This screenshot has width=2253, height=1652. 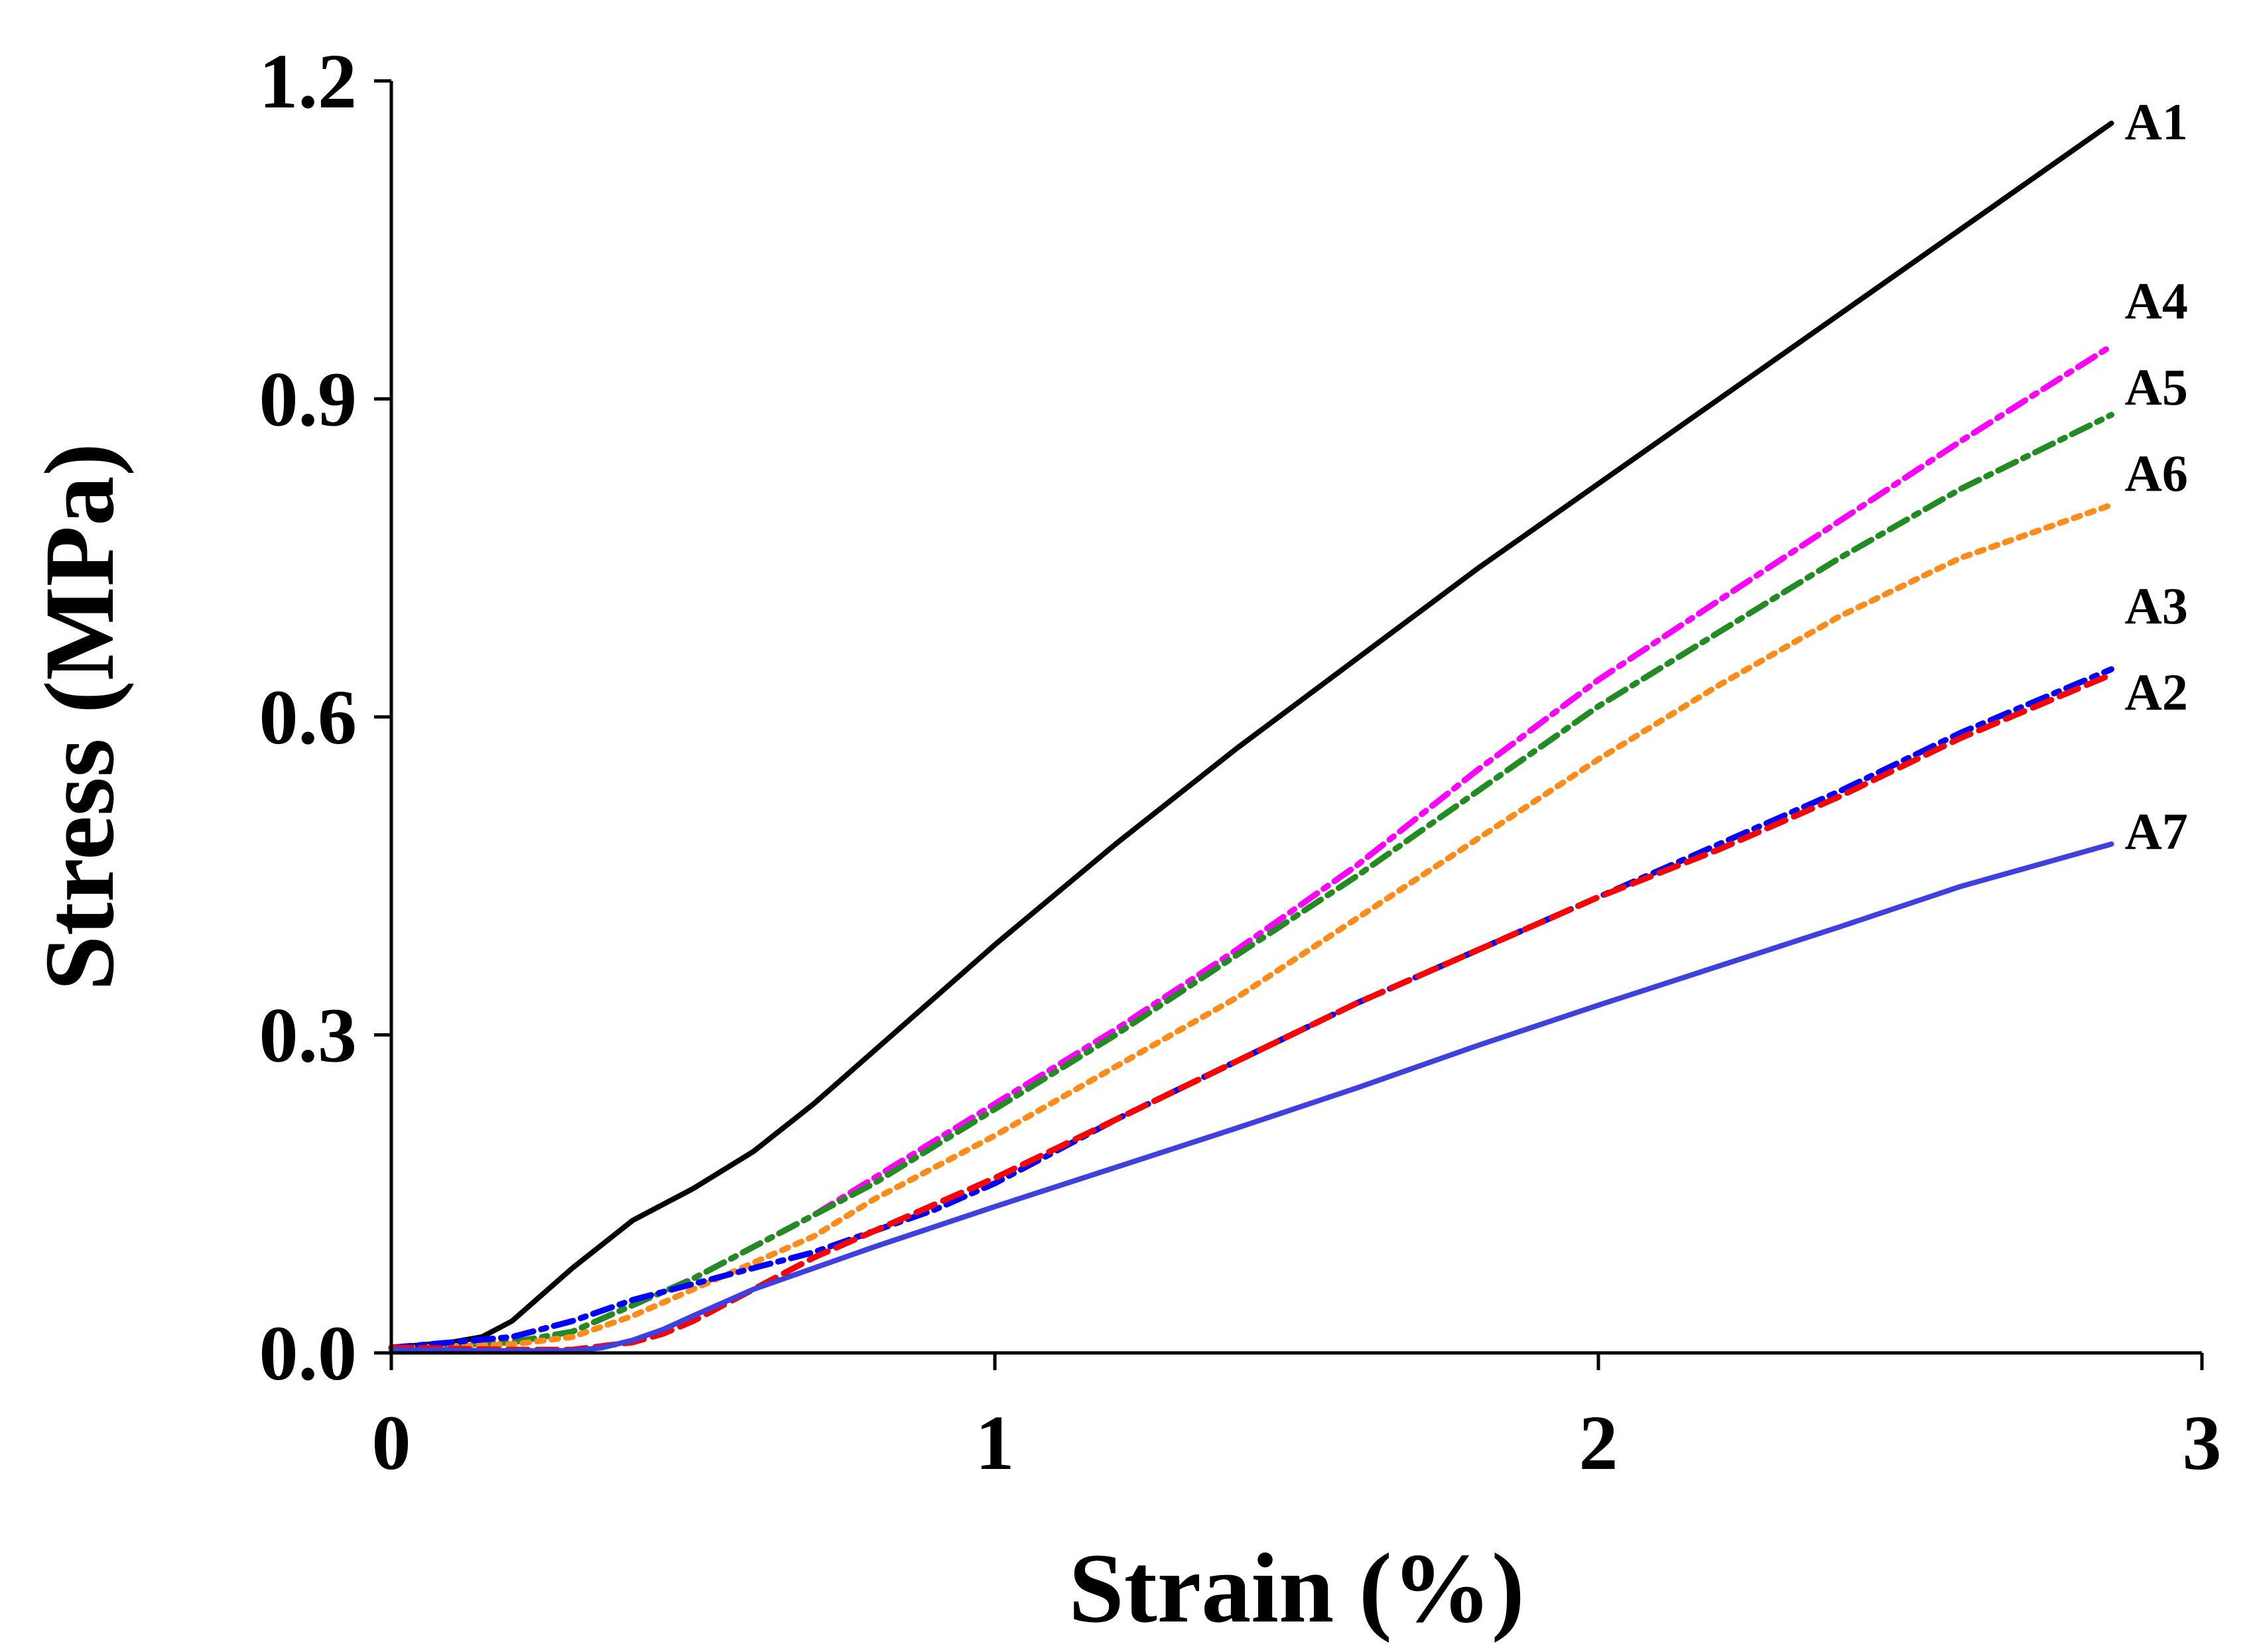 I want to click on y-tick-label: 0.9, so click(x=308, y=399).